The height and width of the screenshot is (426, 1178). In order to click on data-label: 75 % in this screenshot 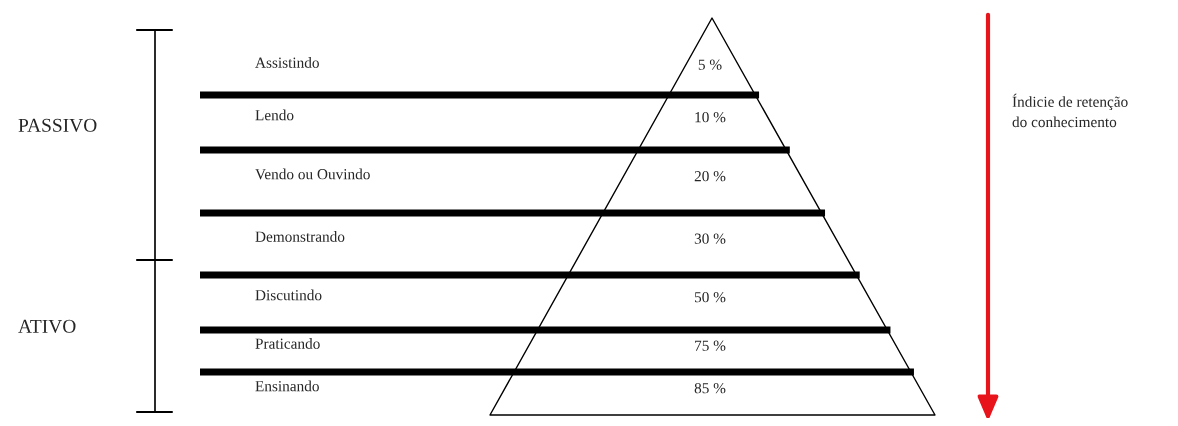, I will do `click(710, 345)`.